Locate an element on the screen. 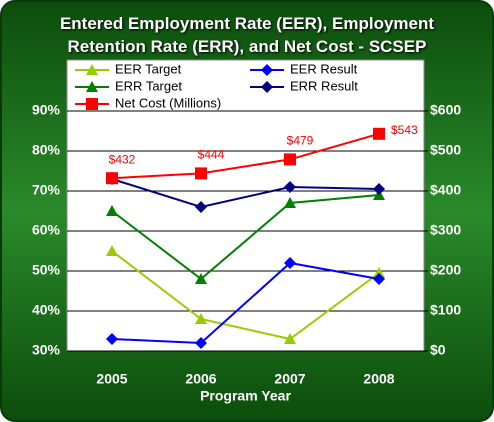 The image size is (494, 422). x-tick-label: 2007 is located at coordinates (289, 379).